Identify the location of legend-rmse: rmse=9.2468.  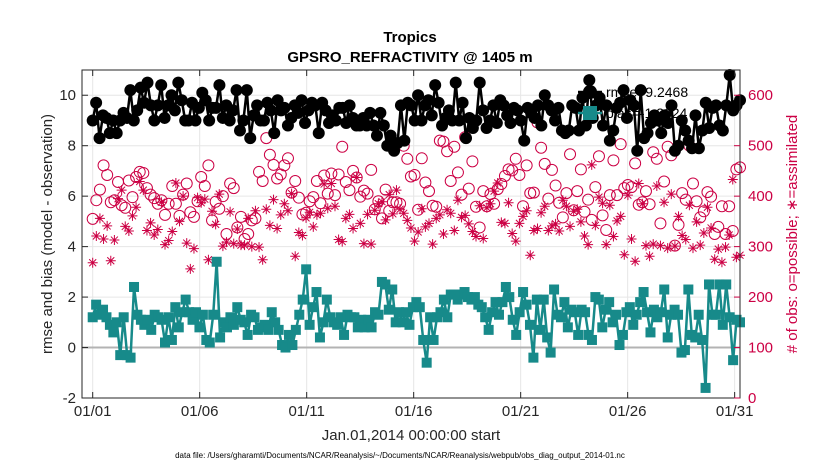
(647, 92).